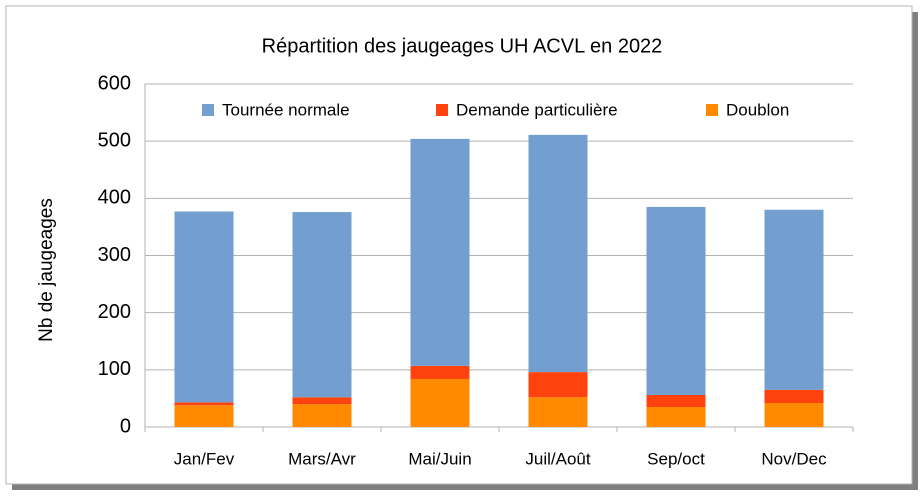  Describe the element at coordinates (114, 83) in the screenshot. I see `y-tick-label: 600` at that location.